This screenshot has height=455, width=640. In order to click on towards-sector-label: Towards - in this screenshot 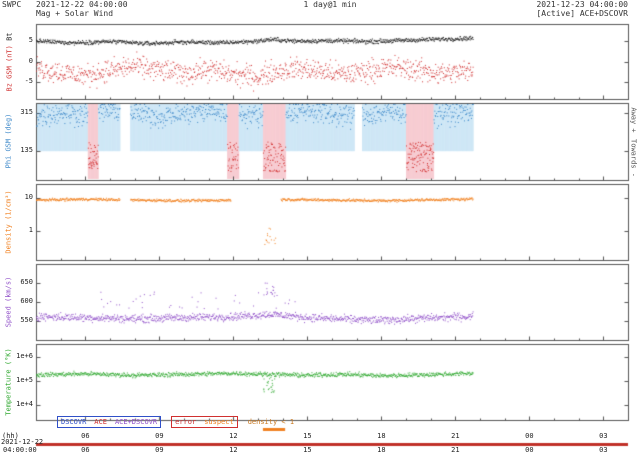, I will do `click(633, 158)`.